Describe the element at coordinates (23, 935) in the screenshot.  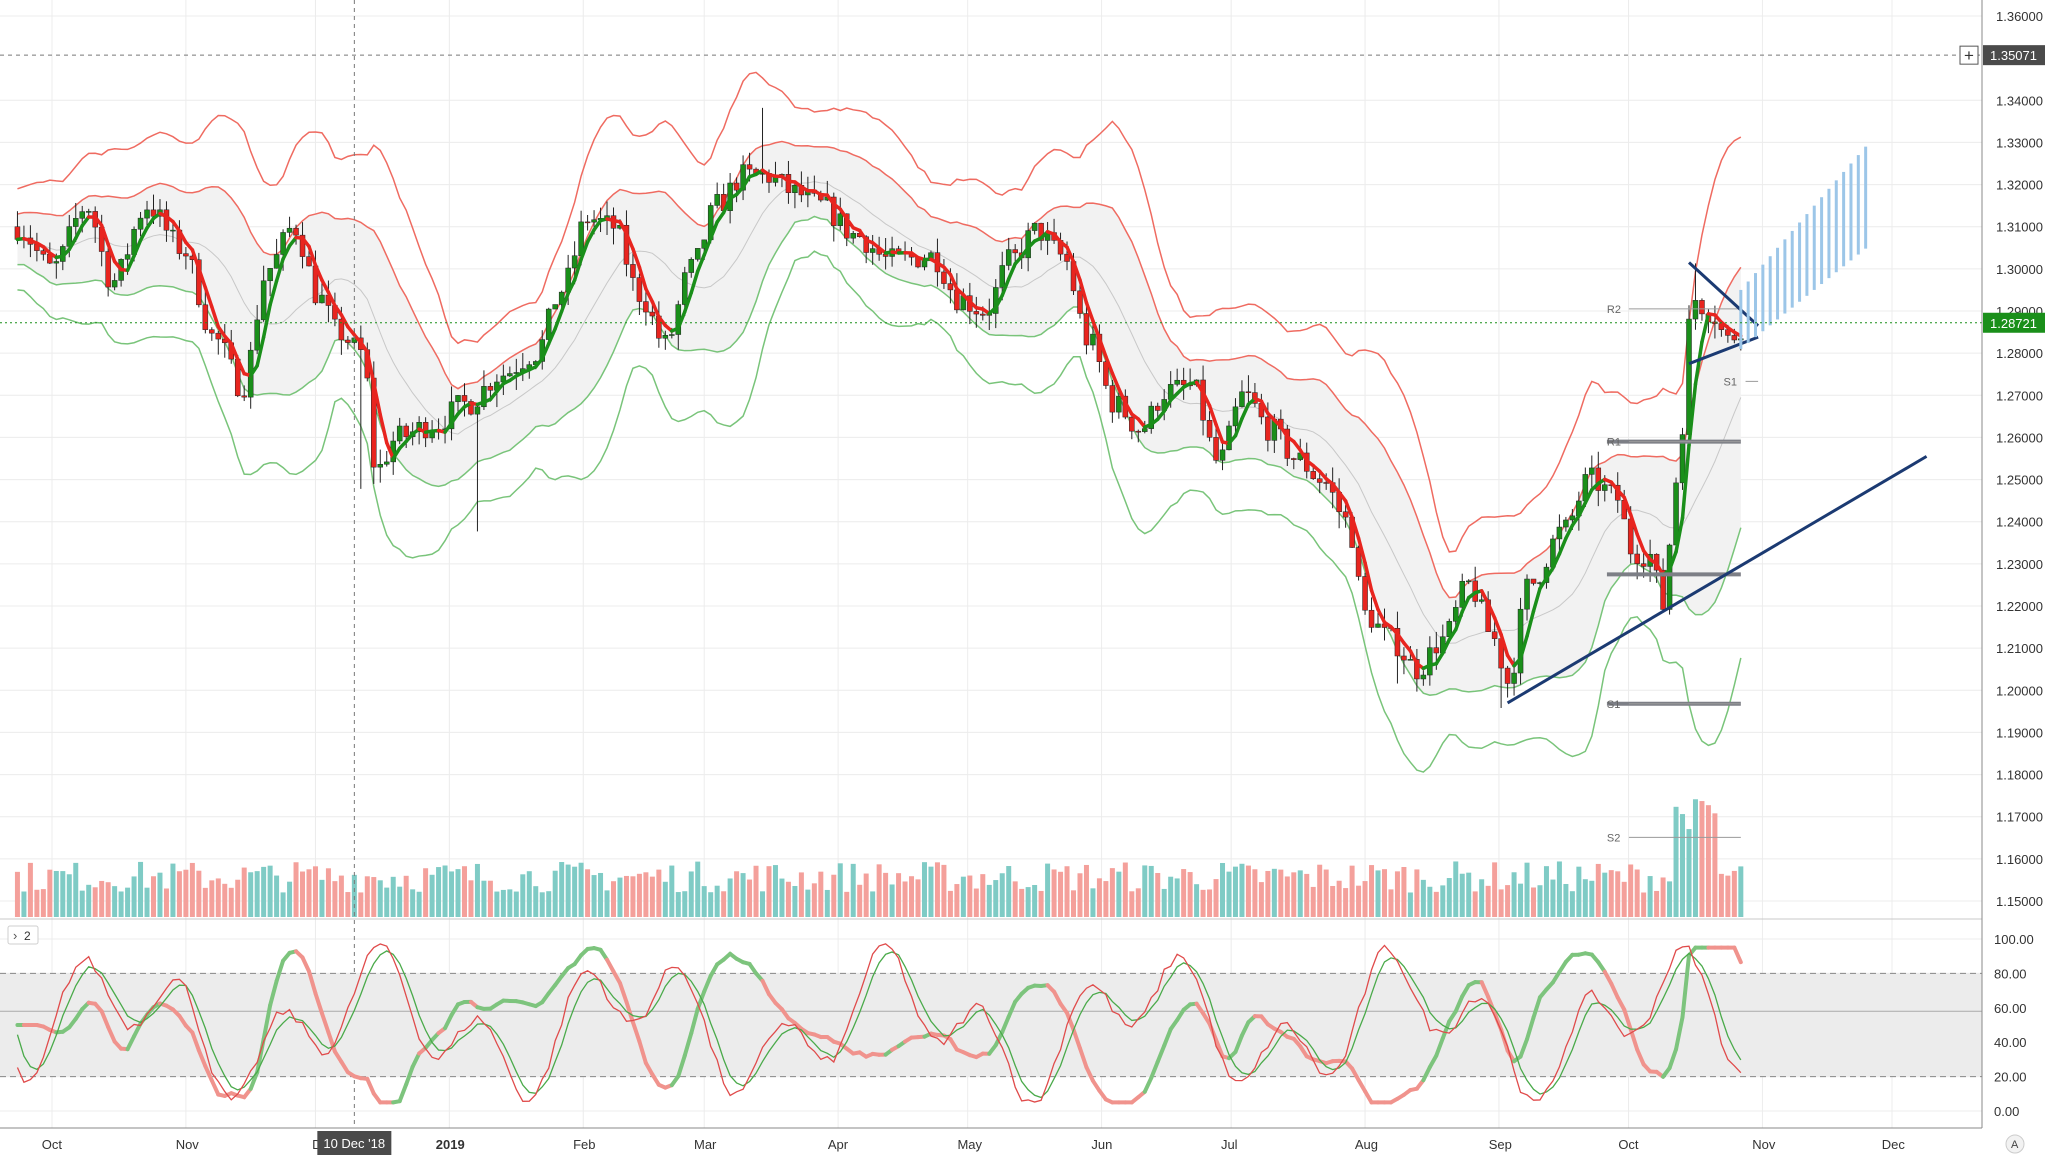
I see `osc-legend: ›2` at that location.